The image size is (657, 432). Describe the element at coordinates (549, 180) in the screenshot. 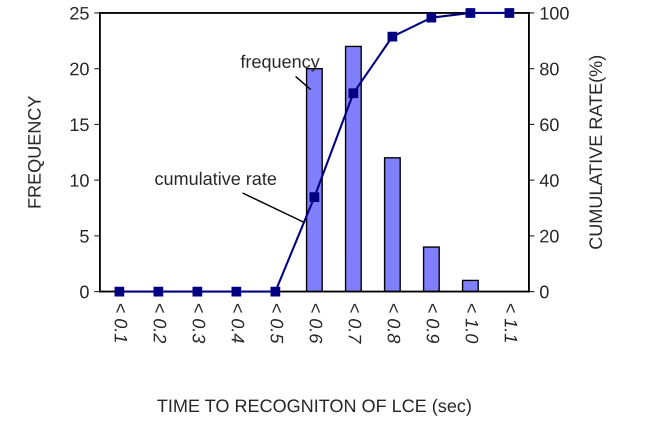

I see `y2-tick-label: 40` at that location.